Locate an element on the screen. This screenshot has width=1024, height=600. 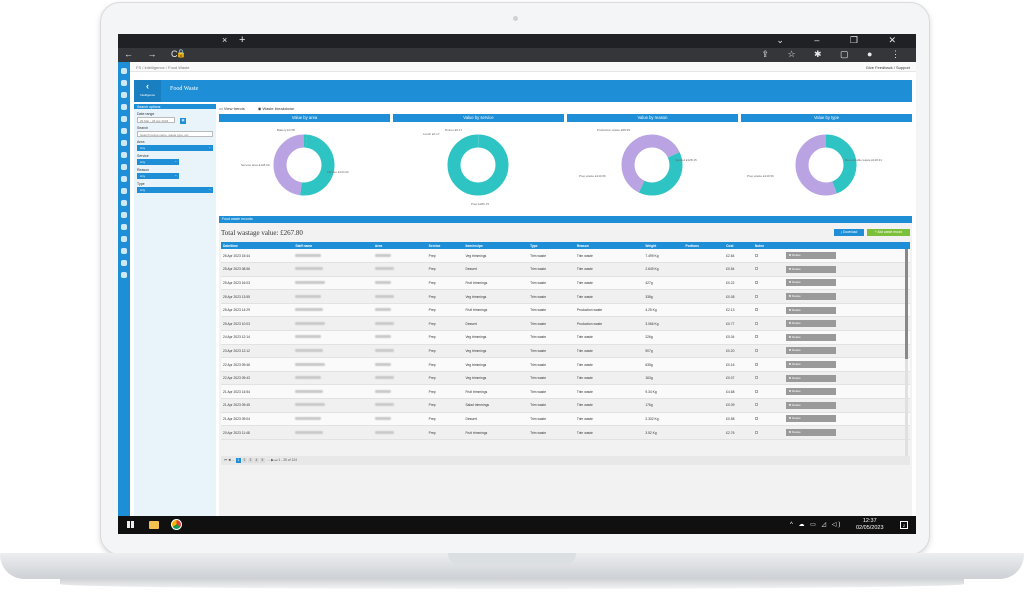
date-range-input: 26 Mar - 26 Apr 2023 ▦ is located at coordinates (161, 120).